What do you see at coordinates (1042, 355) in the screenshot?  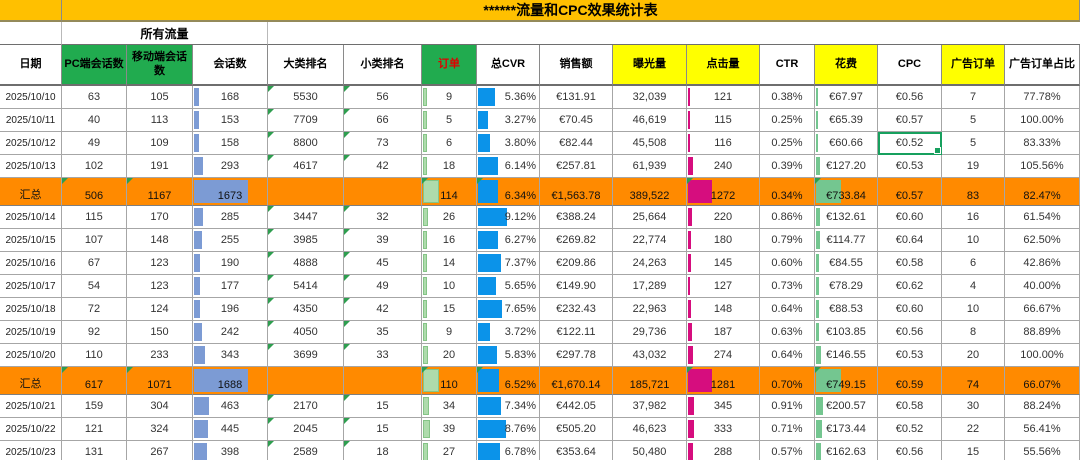 I see `cell-ad_ratio: 100.00%` at bounding box center [1042, 355].